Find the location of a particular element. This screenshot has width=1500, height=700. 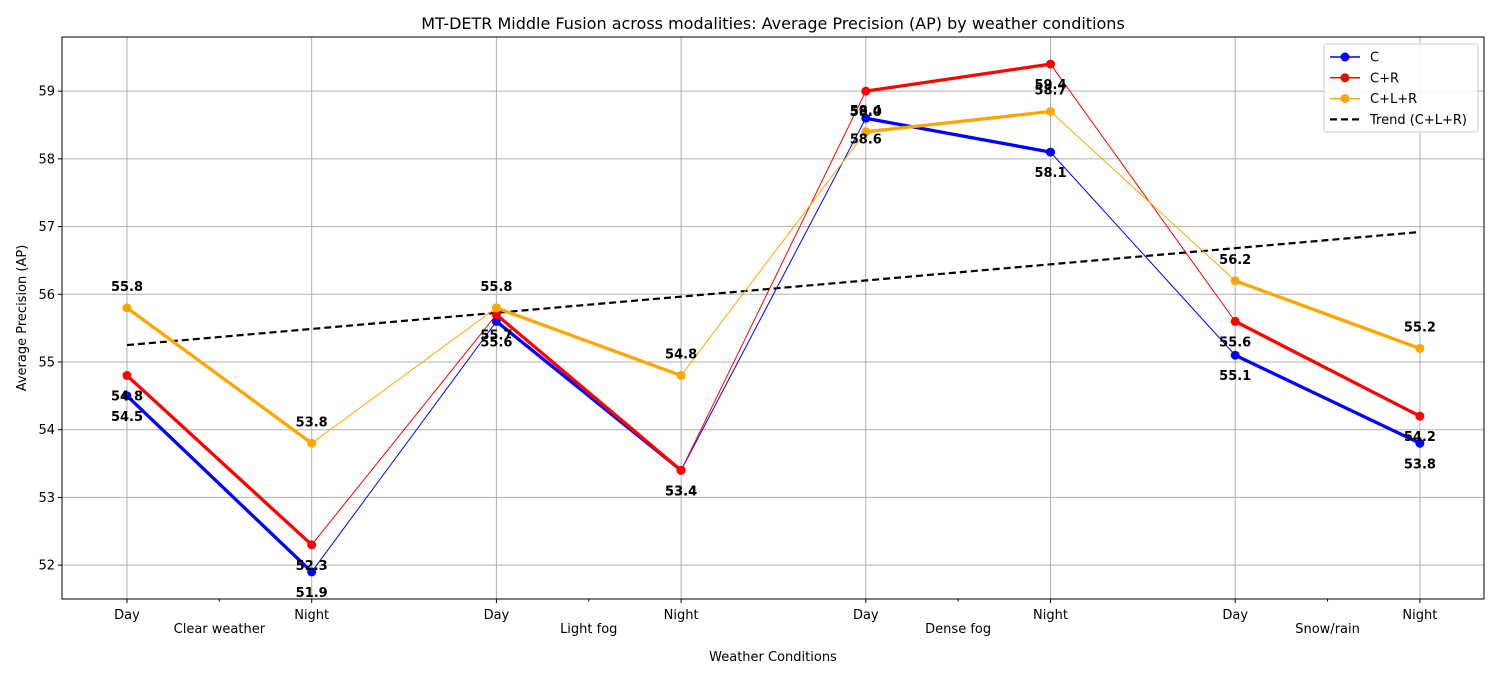

y-axis-title: Average Precision (AP) is located at coordinates (22, 318).